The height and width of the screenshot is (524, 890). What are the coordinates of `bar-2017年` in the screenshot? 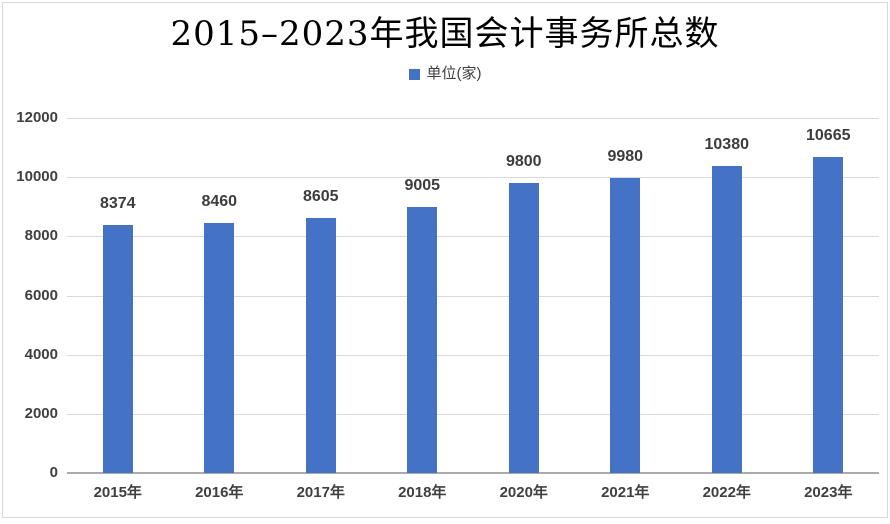 It's located at (320, 345).